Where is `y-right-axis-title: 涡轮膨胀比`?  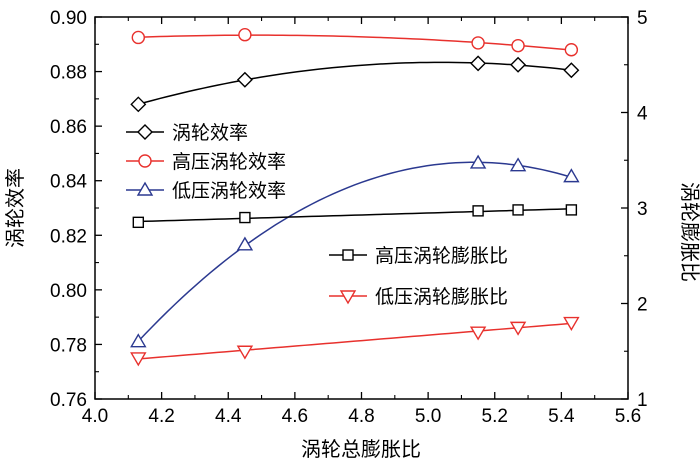
y-right-axis-title: 涡轮膨胀比 is located at coordinates (689, 232).